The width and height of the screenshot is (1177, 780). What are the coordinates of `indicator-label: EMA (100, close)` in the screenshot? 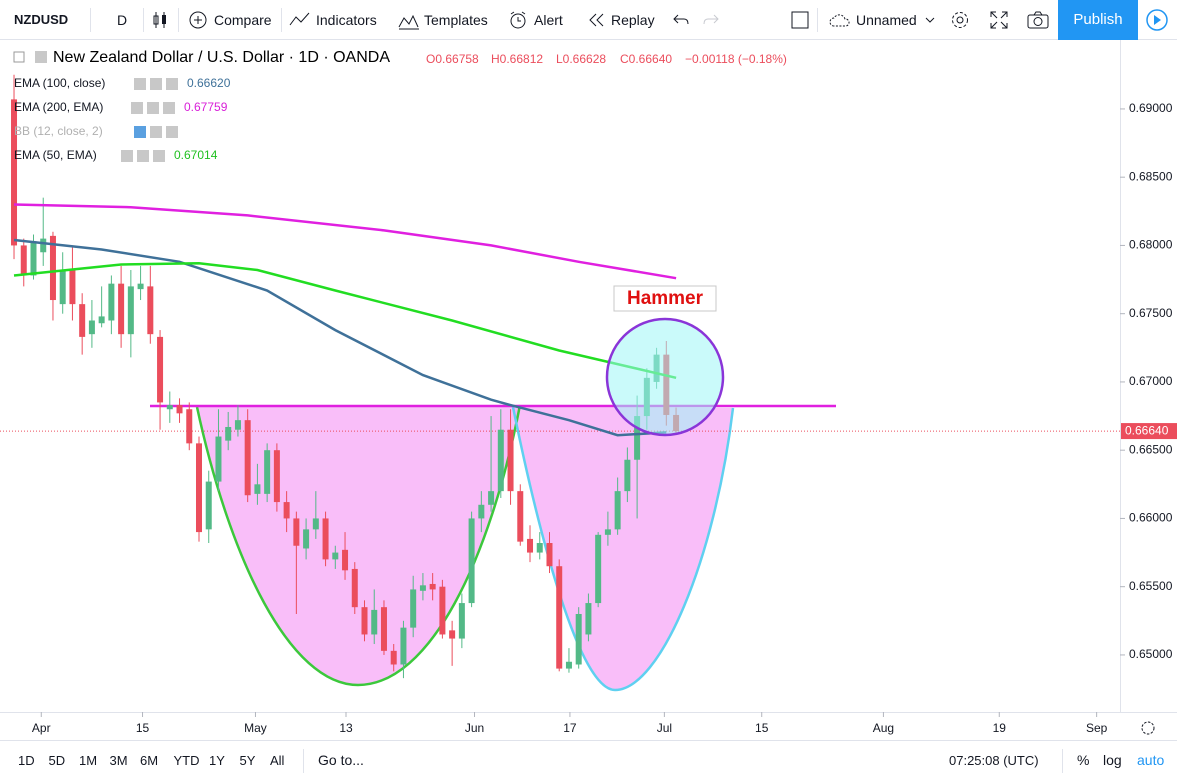 It's located at (59, 83).